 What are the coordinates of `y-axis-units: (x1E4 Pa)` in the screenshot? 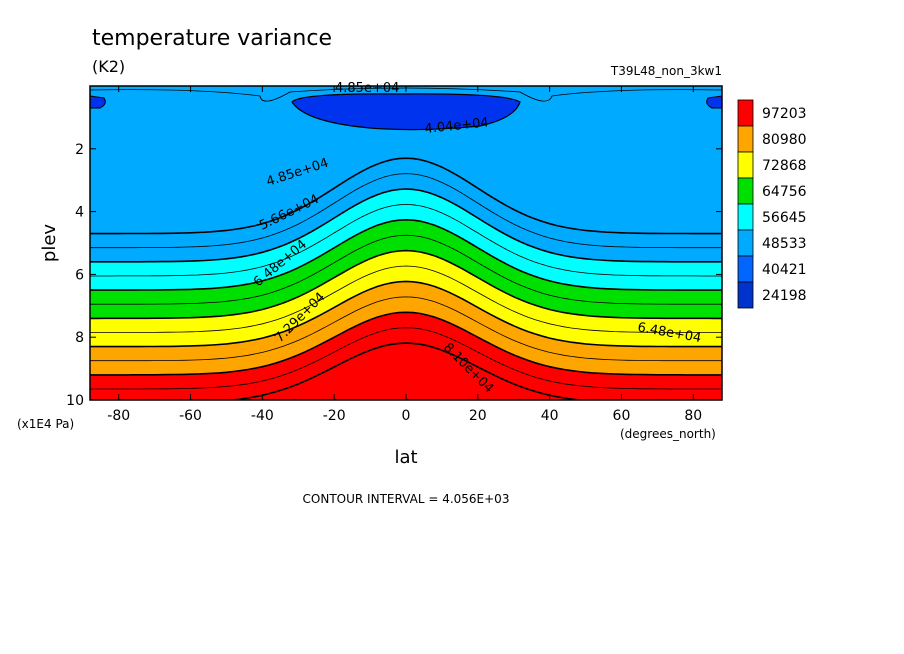 It's located at (45, 424).